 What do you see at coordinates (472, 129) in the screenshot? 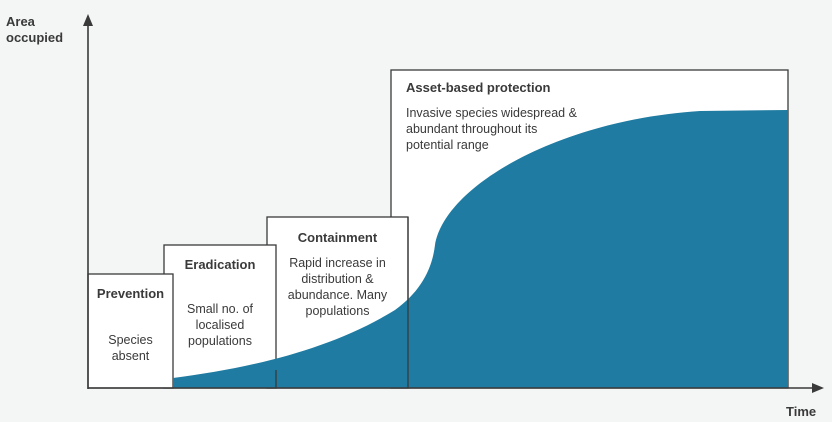
I see `stage-desc-line: abundant throughout its` at bounding box center [472, 129].